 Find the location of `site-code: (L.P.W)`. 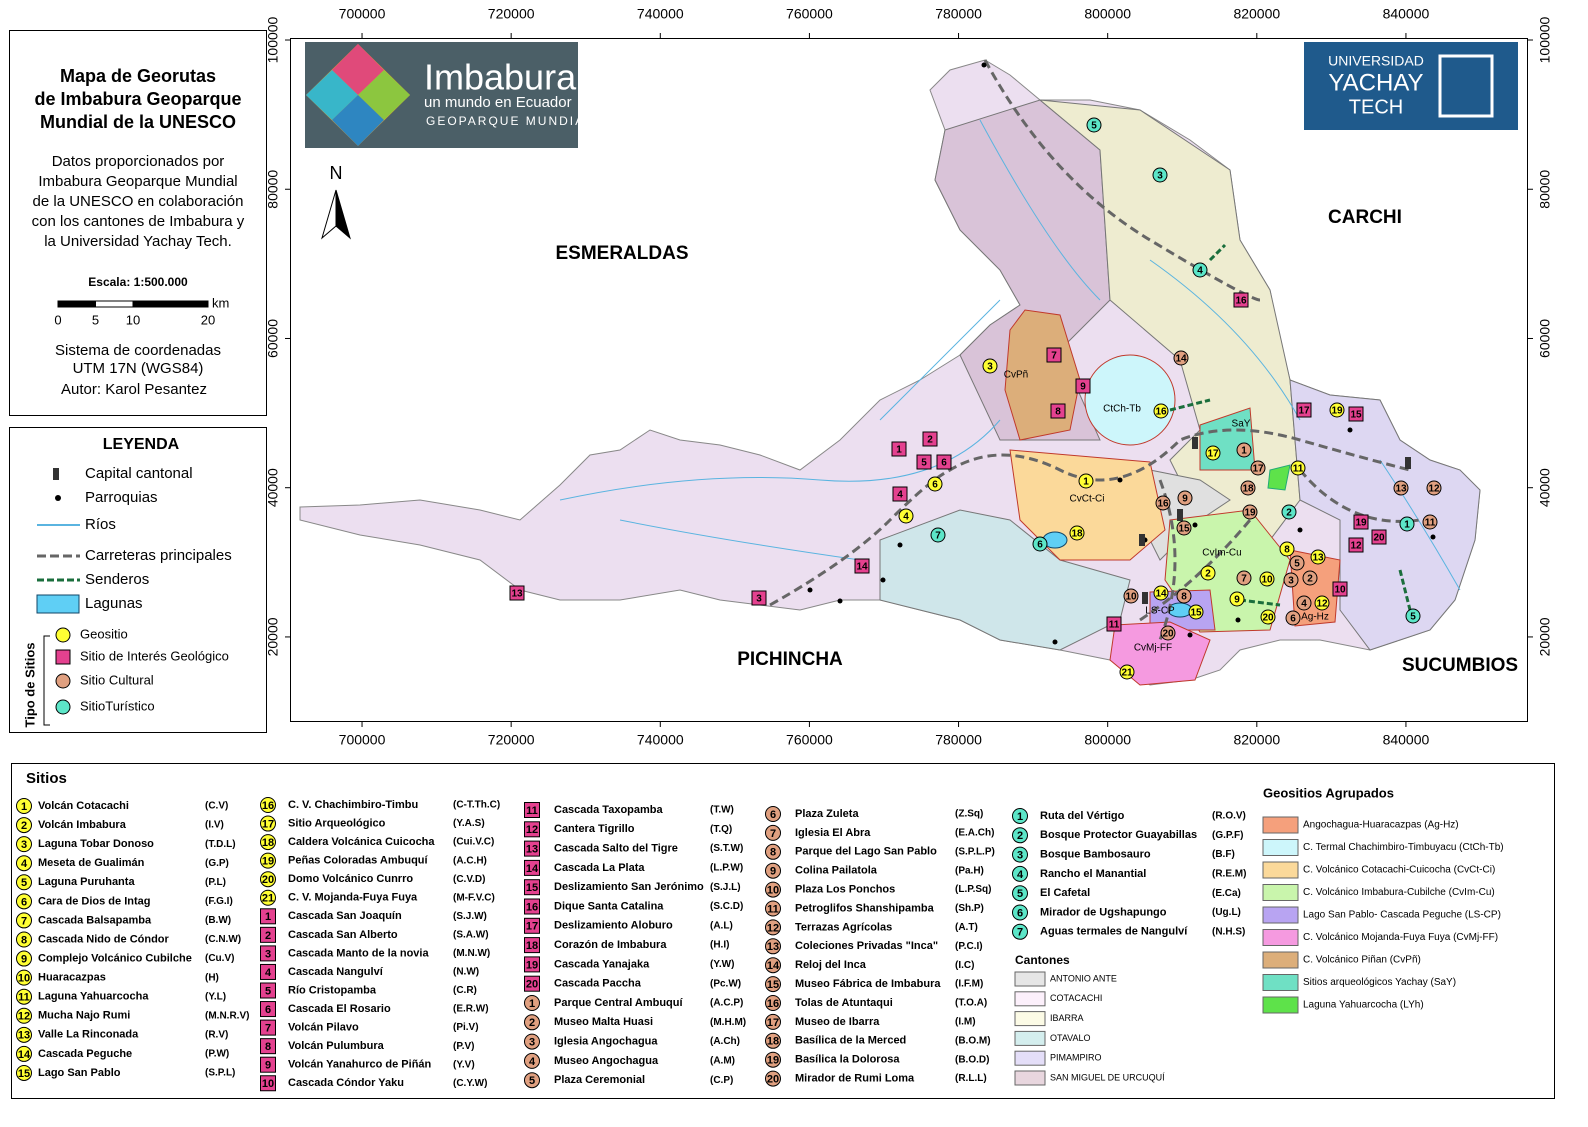

site-code: (L.P.W) is located at coordinates (726, 868).